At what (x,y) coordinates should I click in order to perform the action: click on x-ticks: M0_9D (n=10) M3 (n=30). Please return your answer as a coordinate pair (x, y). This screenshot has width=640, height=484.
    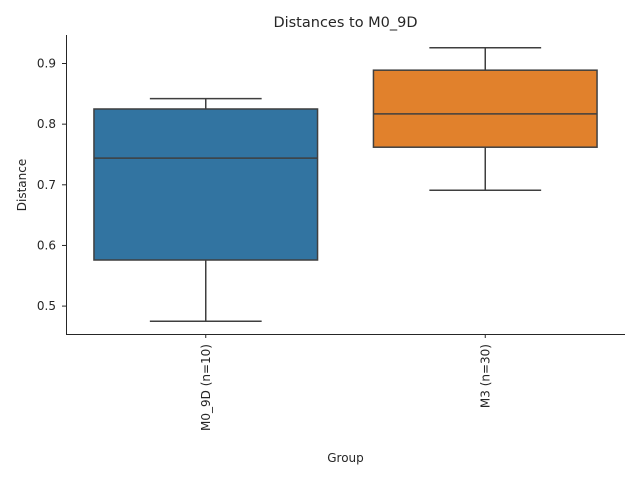
    Looking at the image, I should click on (345, 382).